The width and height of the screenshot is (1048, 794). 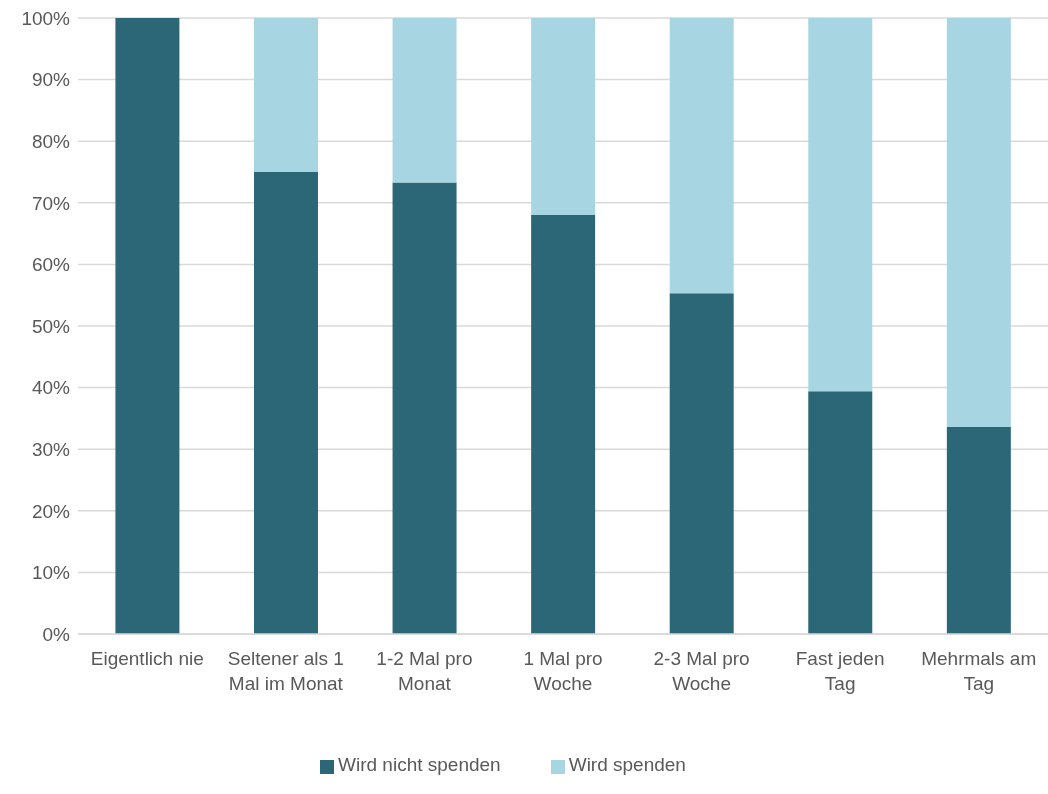 I want to click on y-tick-label: 20%, so click(x=51, y=511).